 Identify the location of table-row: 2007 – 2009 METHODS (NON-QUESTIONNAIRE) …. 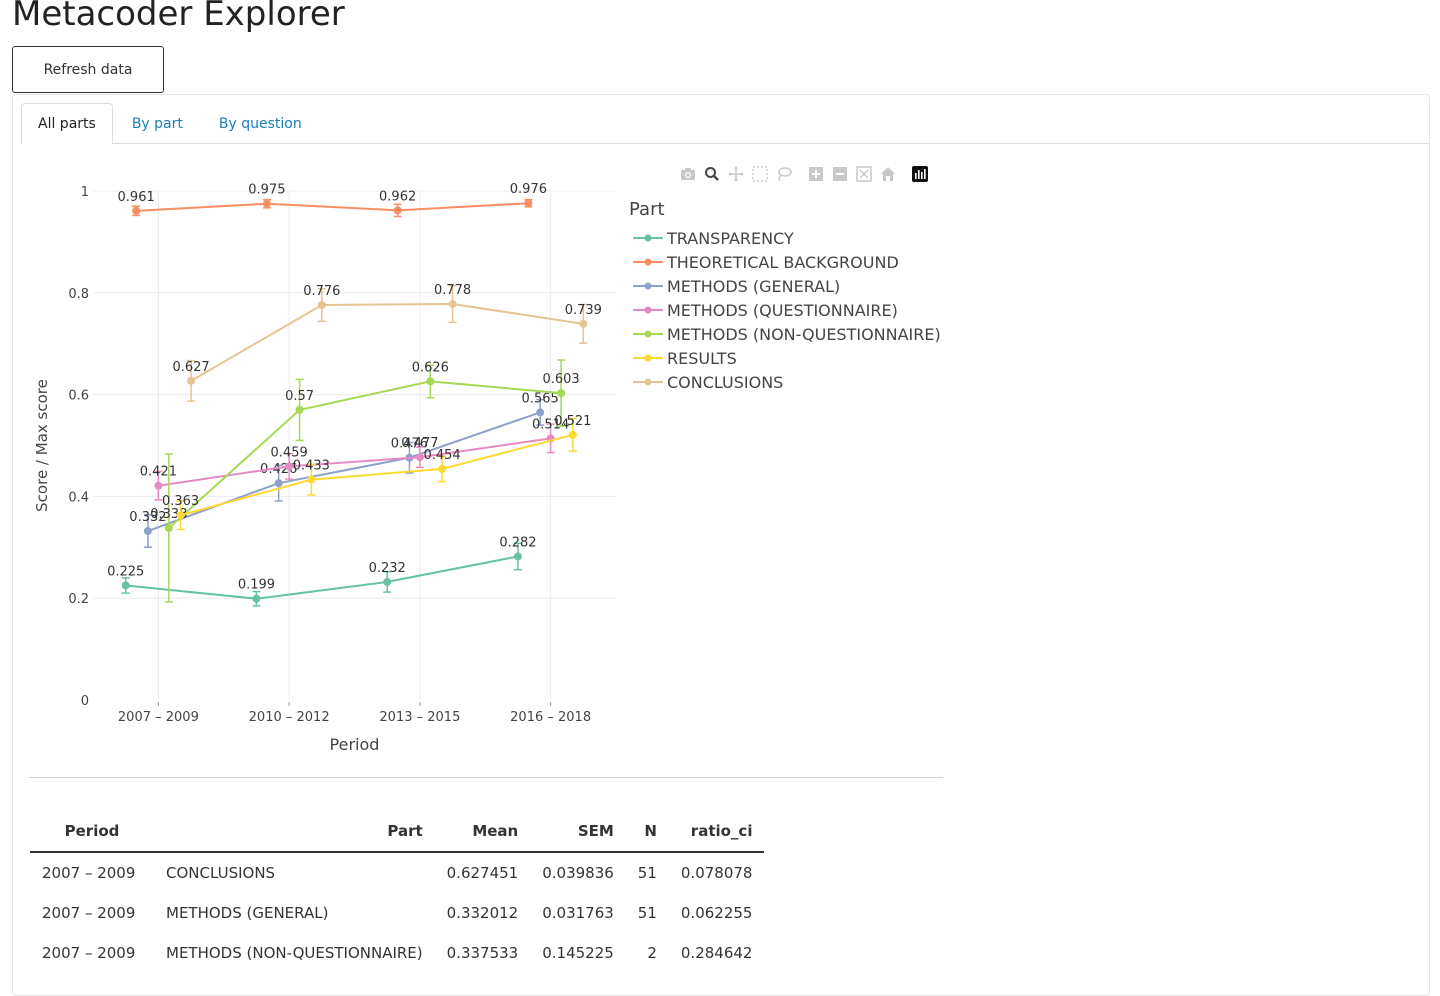
(397, 953).